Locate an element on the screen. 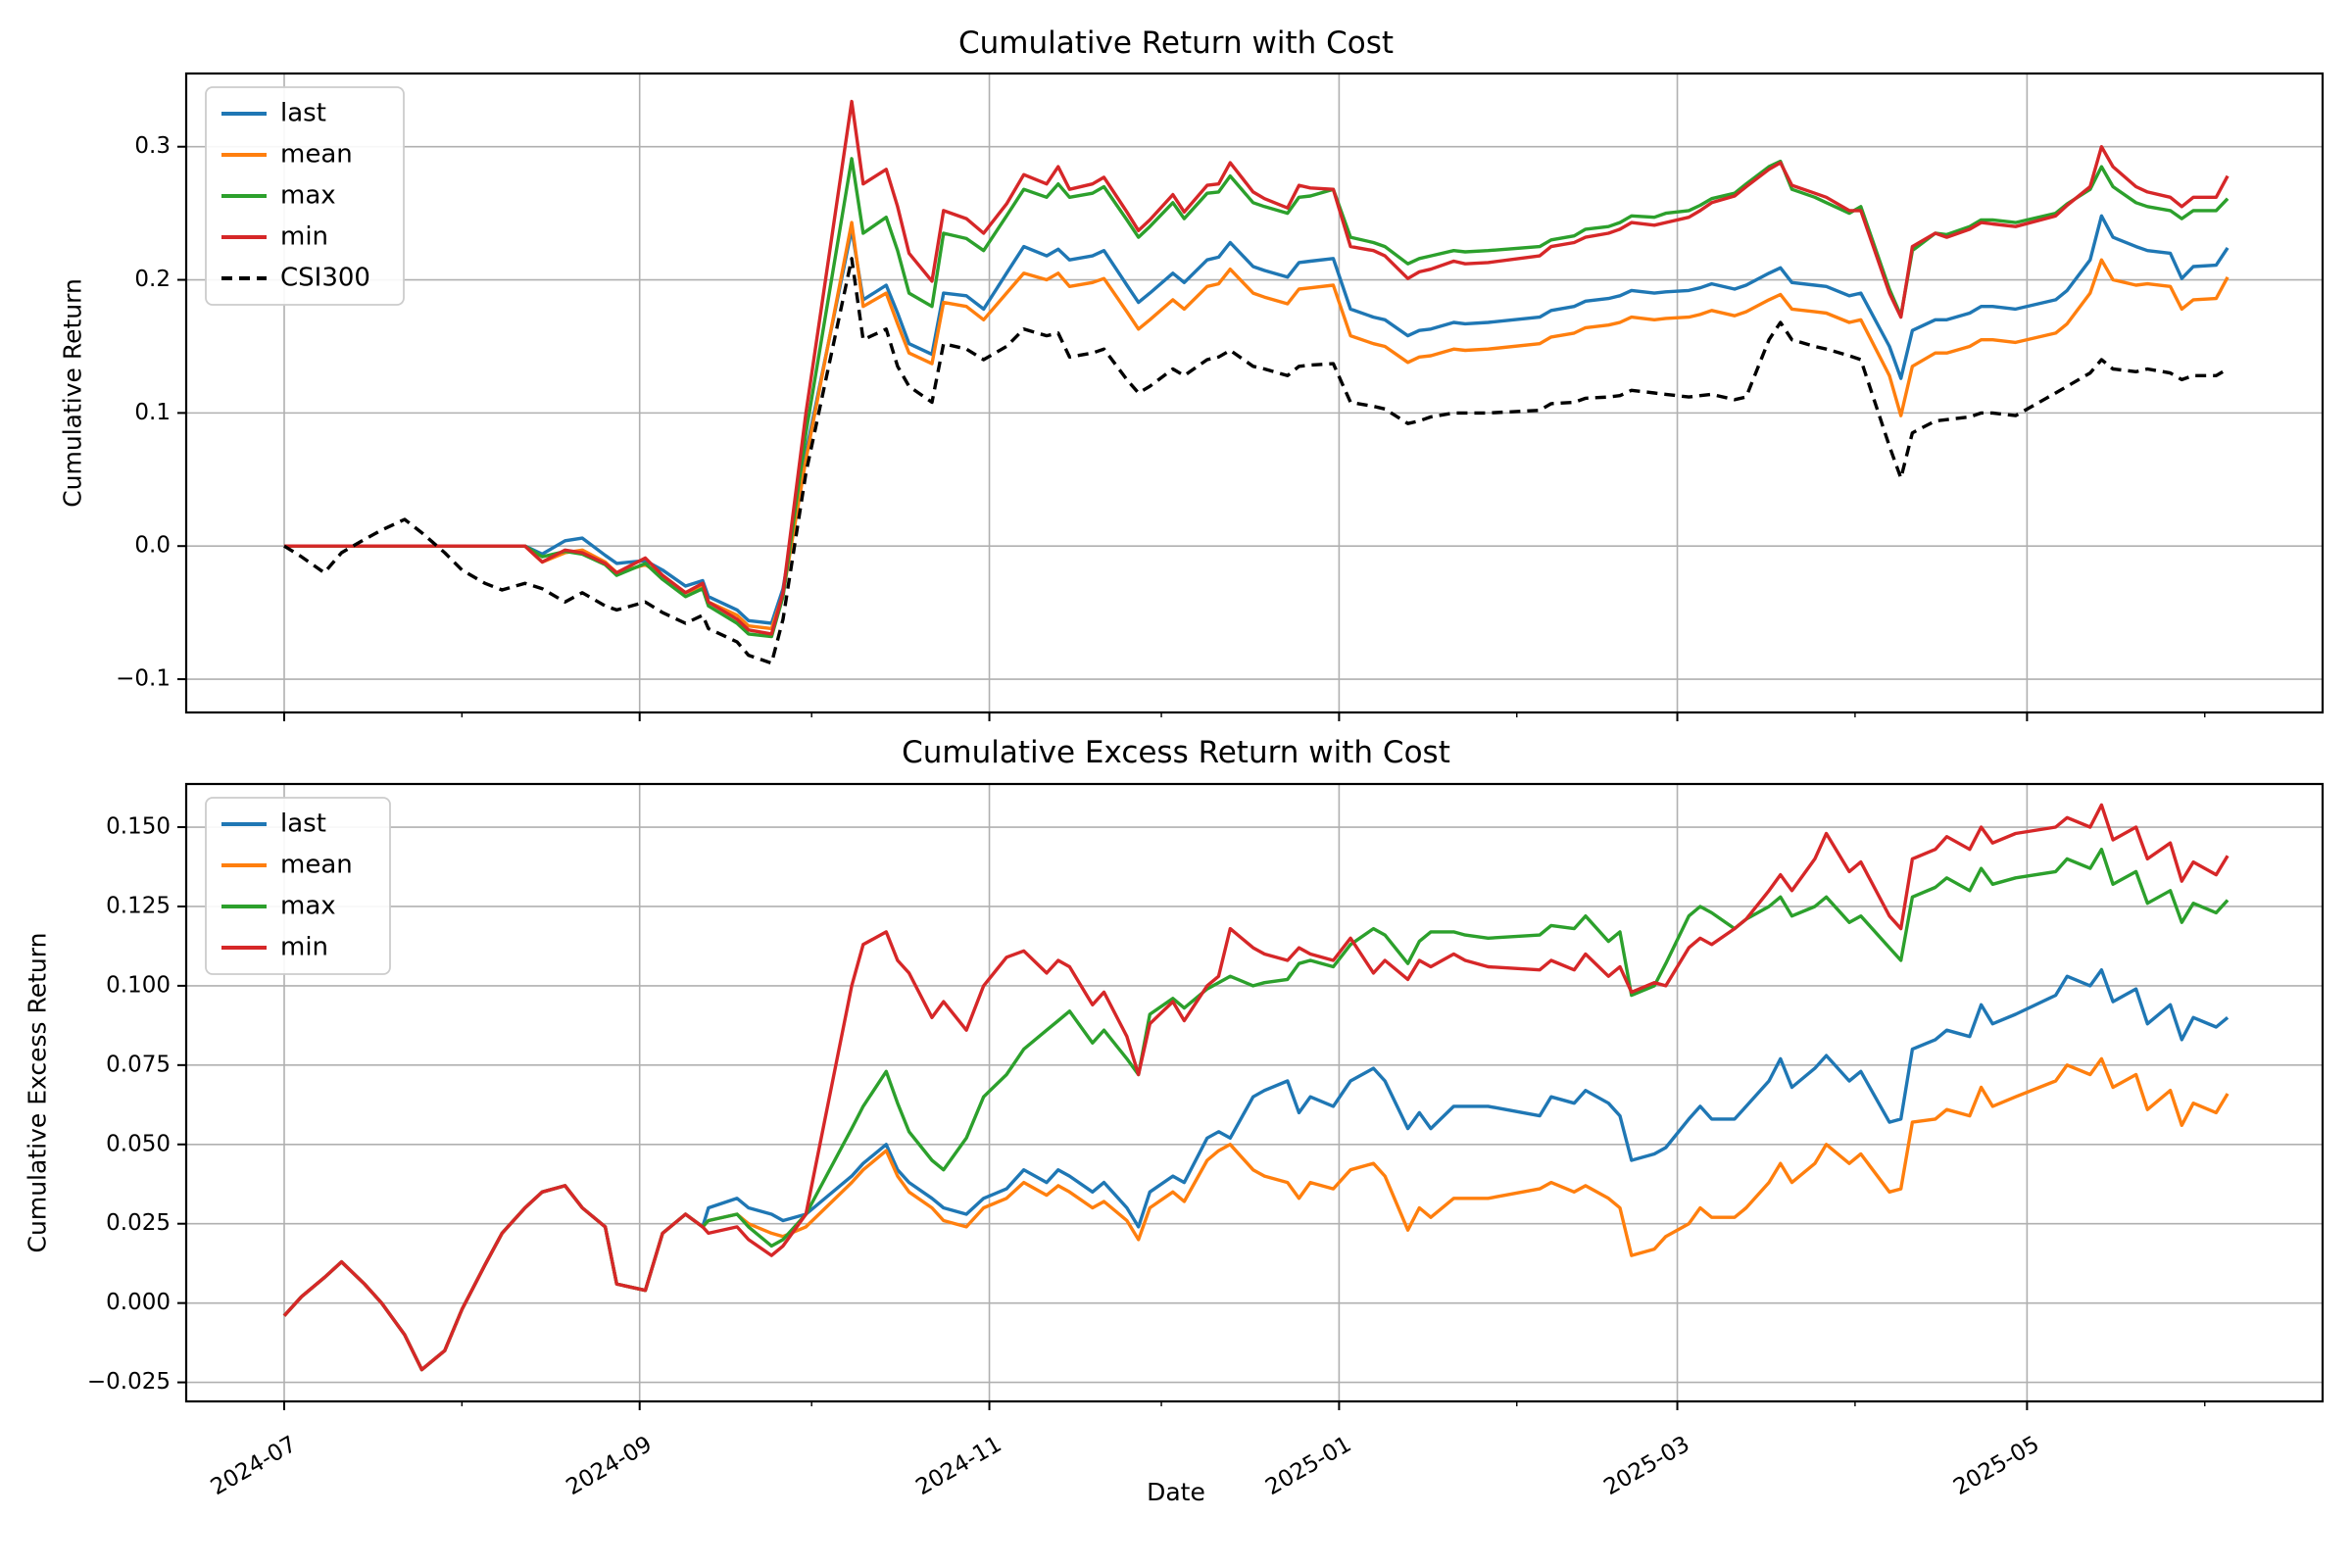 The image size is (2352, 1568). bottom-chart-ylabel: Cumulative Excess Return is located at coordinates (37, 1092).